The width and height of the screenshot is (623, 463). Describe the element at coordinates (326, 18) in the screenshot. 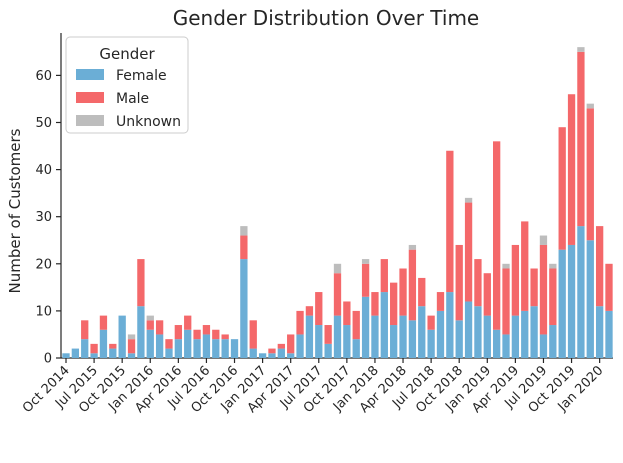

I see `chart-title: Gender Distribution Over Time` at that location.